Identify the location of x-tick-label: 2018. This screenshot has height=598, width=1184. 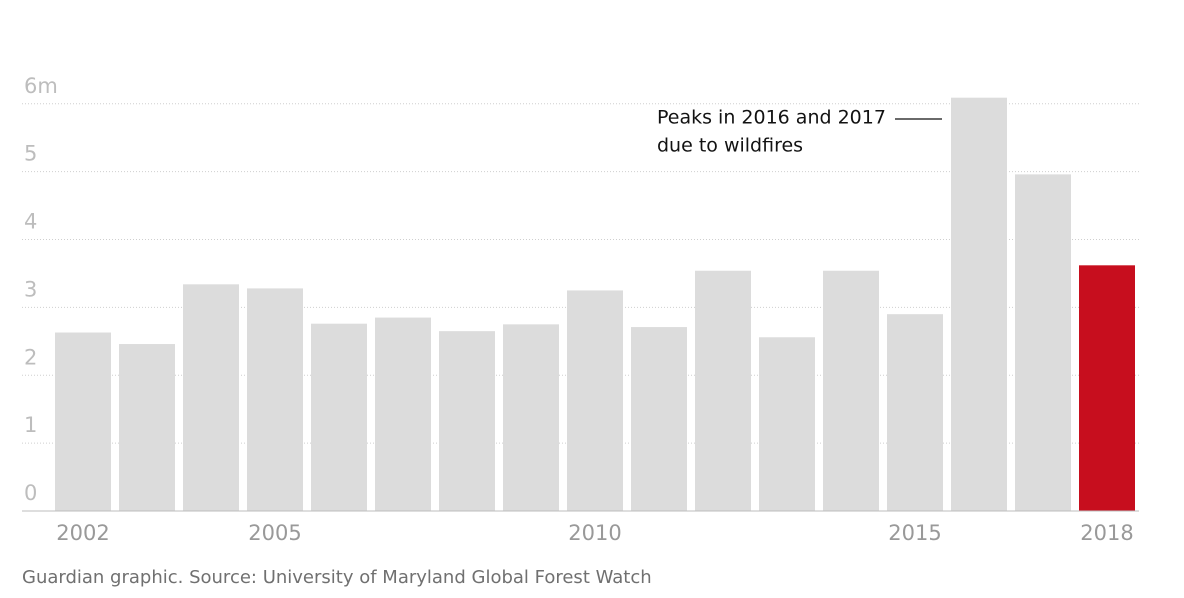
(1106, 533).